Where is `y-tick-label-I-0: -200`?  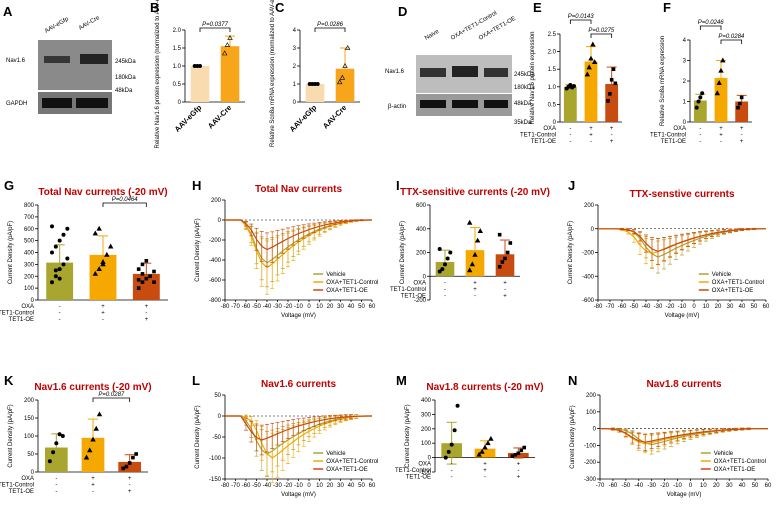
y-tick-label-I-0: -200 is located at coordinates (420, 301).